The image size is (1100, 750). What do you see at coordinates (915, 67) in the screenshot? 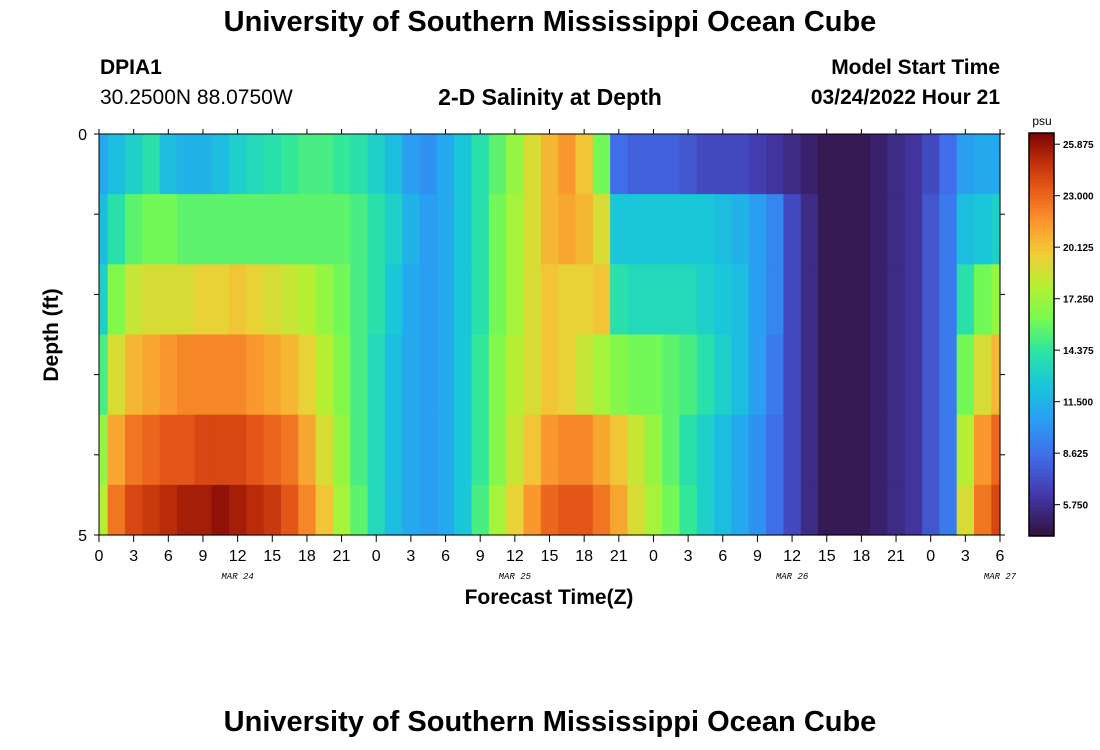
I see `model-start-label: Model Start Time` at bounding box center [915, 67].